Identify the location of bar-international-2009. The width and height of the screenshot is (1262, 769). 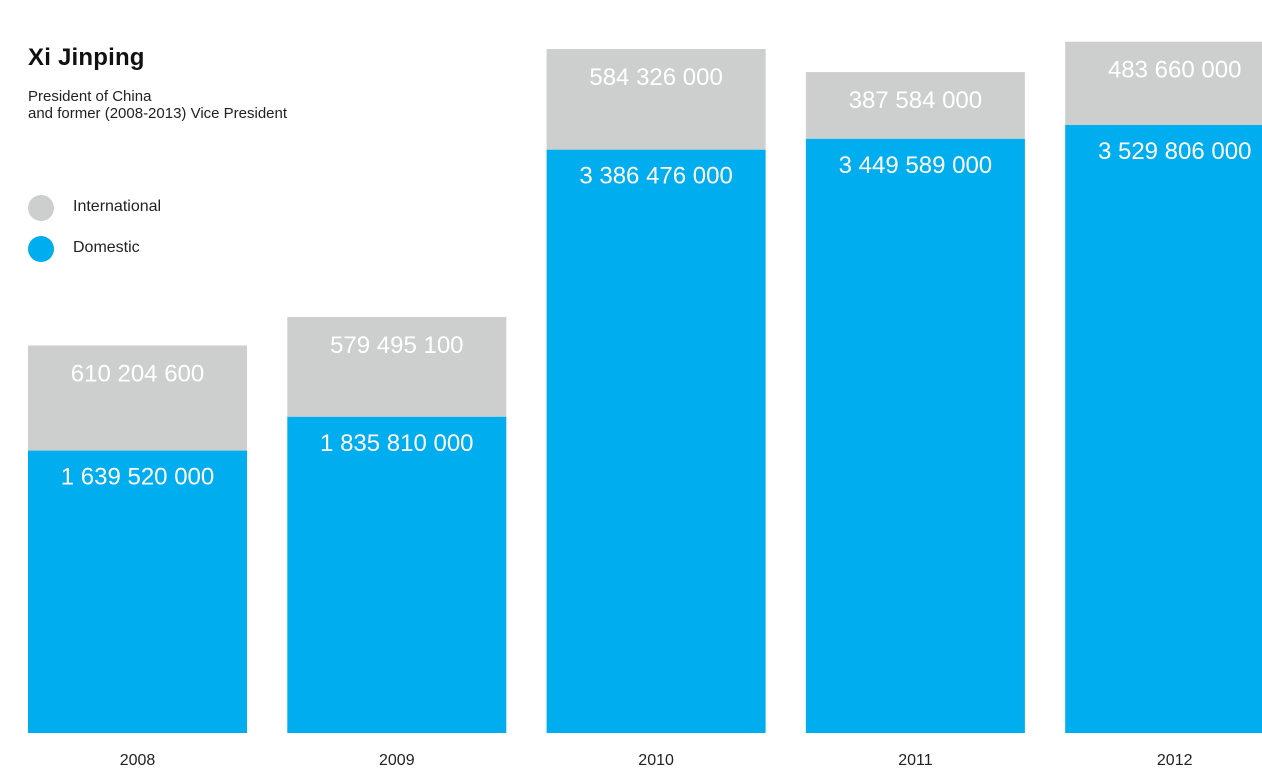
(397, 366).